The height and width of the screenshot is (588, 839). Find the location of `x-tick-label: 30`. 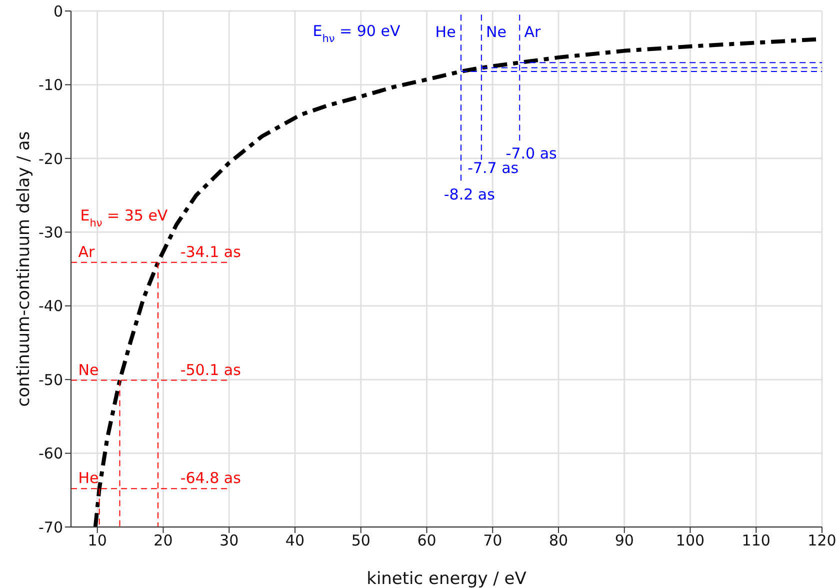

x-tick-label: 30 is located at coordinates (229, 541).